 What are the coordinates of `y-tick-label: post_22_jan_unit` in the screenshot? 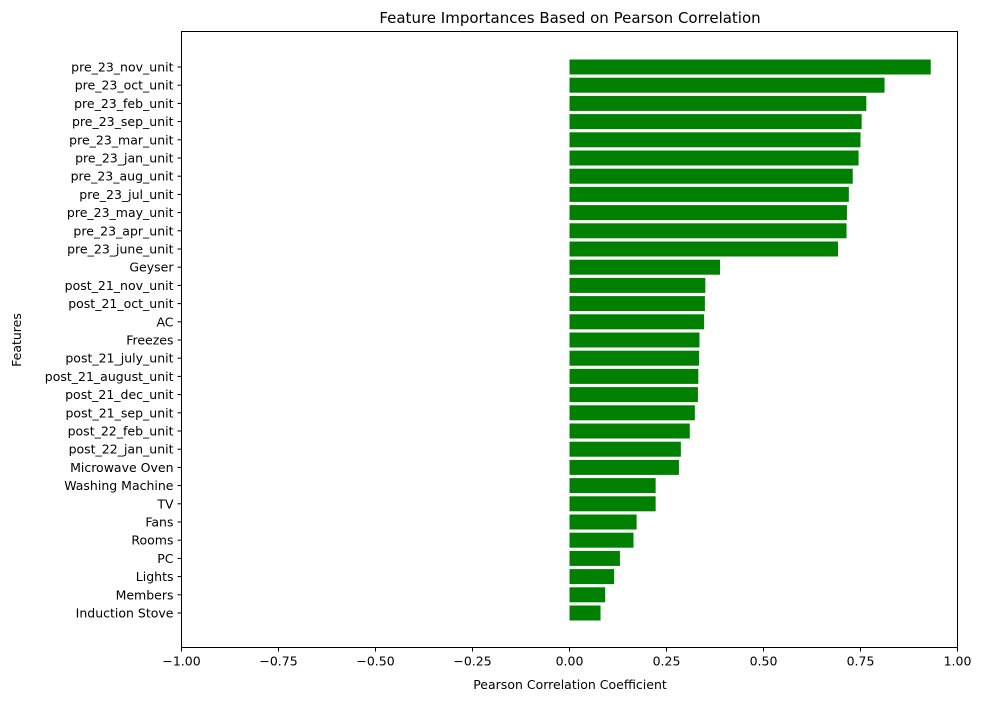 It's located at (121, 449).